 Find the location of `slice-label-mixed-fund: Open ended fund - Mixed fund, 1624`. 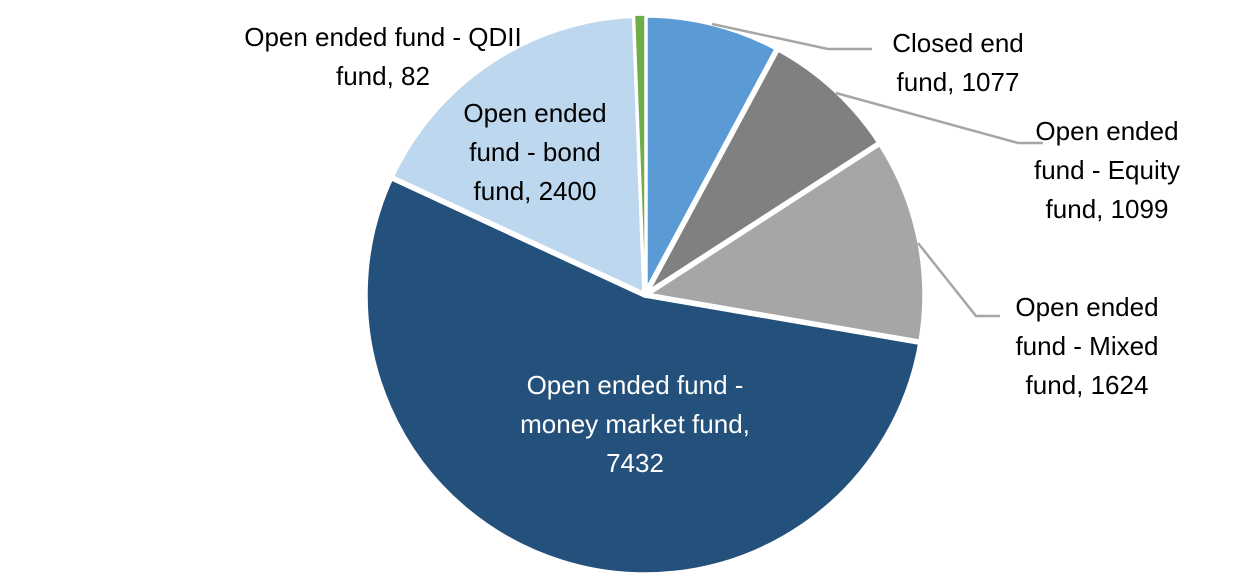

slice-label-mixed-fund: Open ended fund - Mixed fund, 1624 is located at coordinates (1087, 346).